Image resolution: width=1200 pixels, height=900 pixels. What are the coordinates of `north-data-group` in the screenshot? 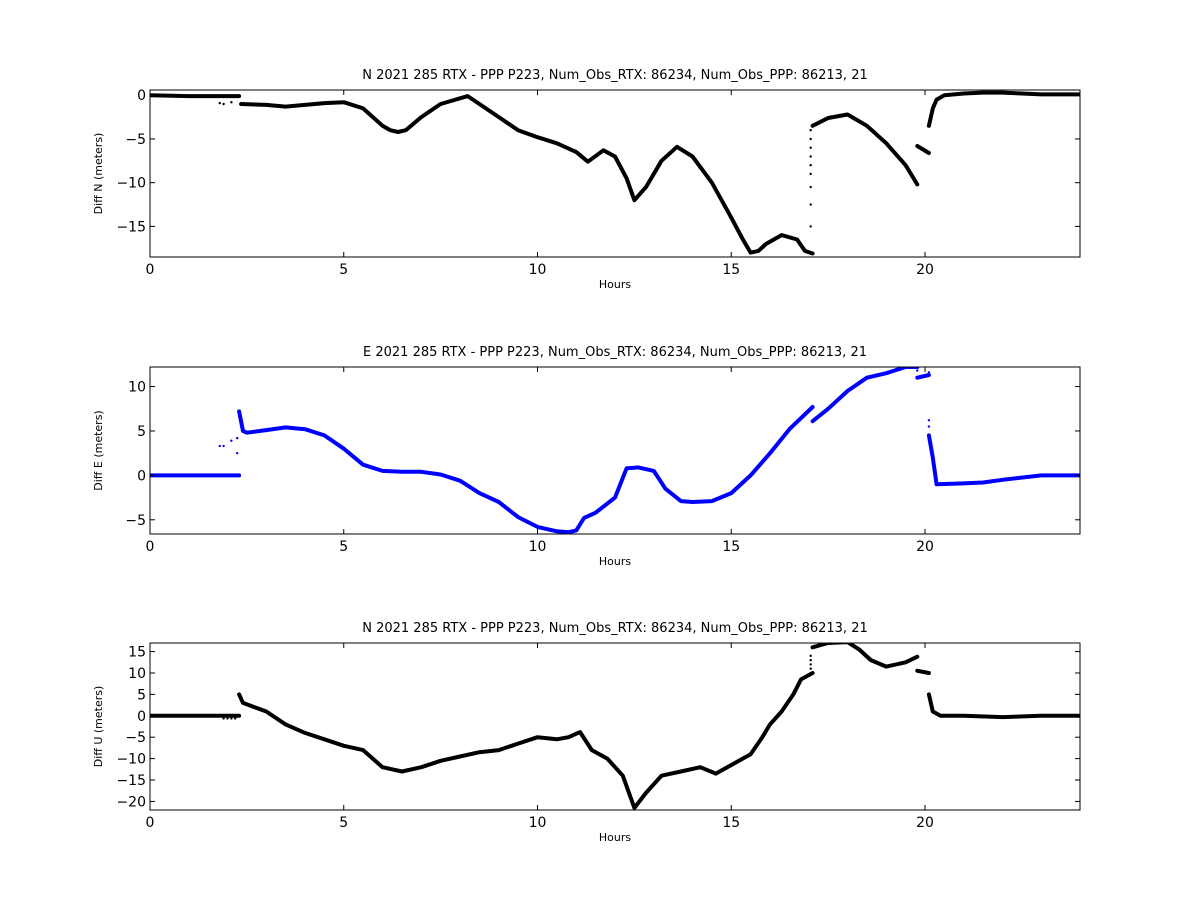 It's located at (615, 173).